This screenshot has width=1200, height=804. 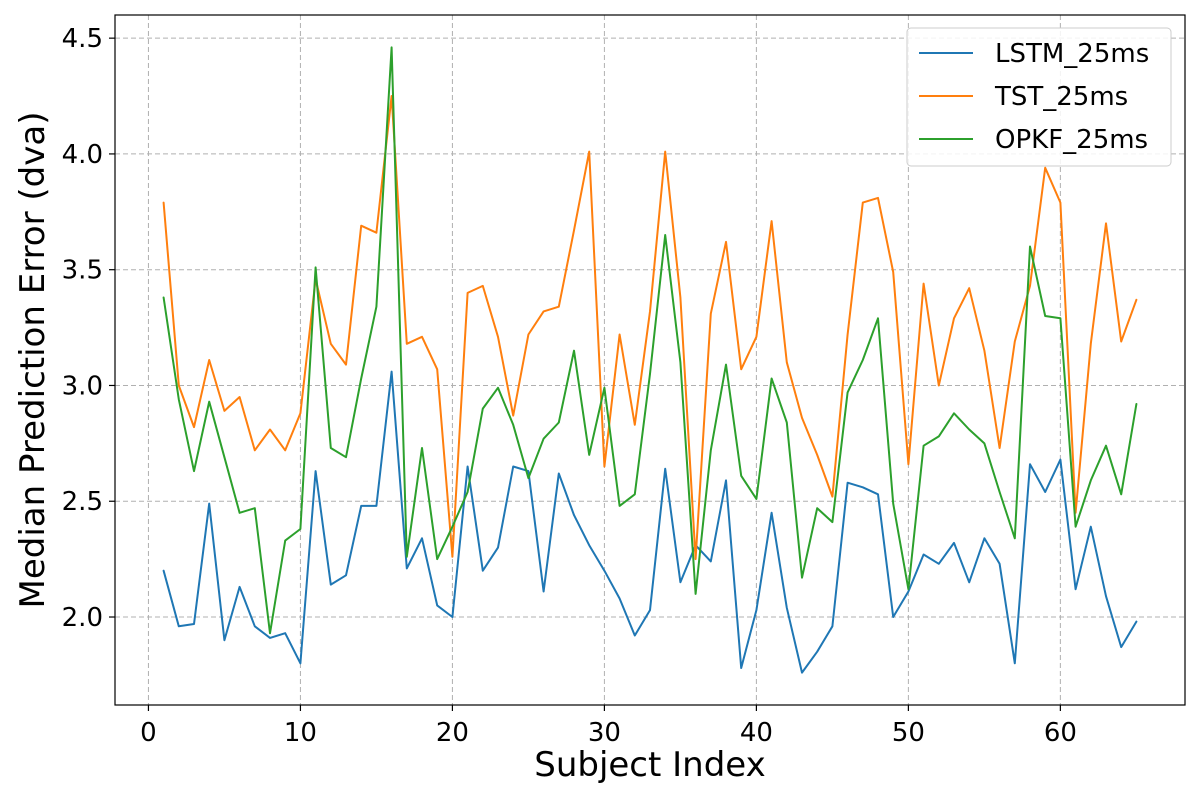 I want to click on x-tick-label-5: 50, so click(x=908, y=733).